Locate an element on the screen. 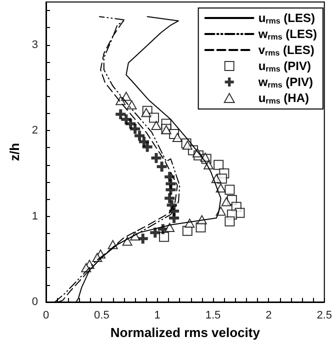 The width and height of the screenshot is (335, 344). x-tick-label: 2.5 is located at coordinates (324, 316).